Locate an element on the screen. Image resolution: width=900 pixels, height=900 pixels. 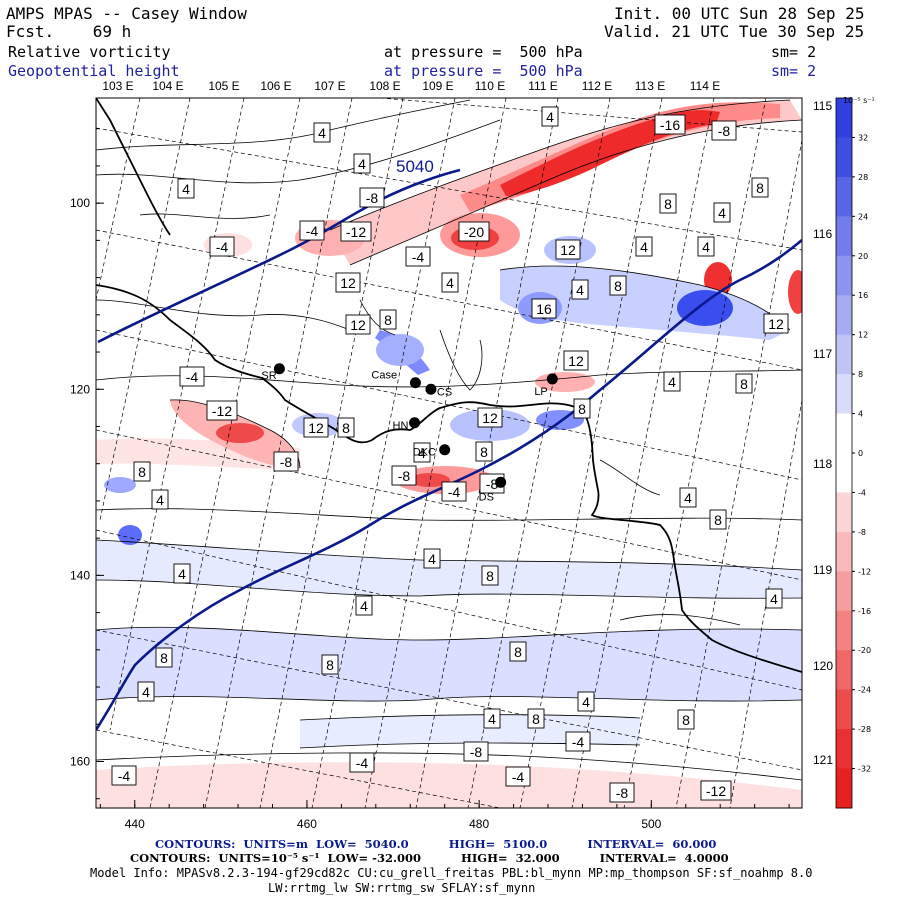
longitude-label: 104 E is located at coordinates (167, 86).